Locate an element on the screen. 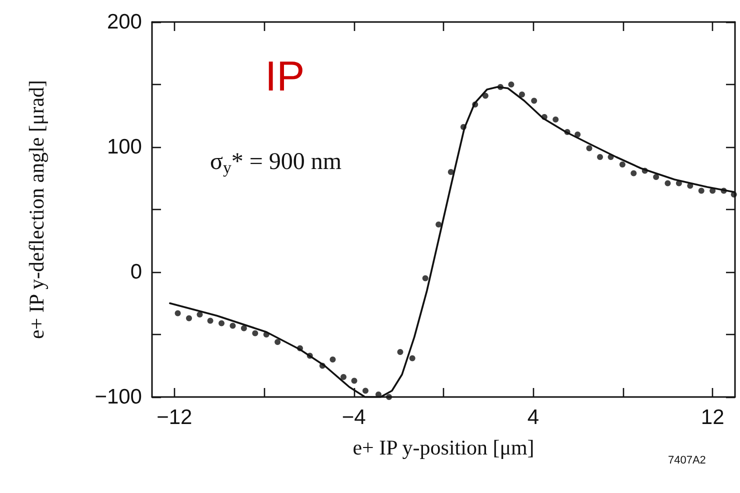 The width and height of the screenshot is (740, 493). x-tick-label: −4 is located at coordinates (354, 417).